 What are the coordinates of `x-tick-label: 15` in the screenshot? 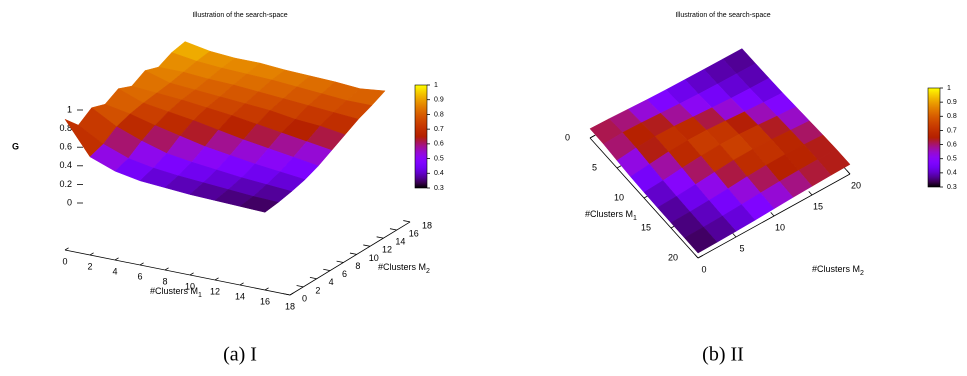 It's located at (646, 227).